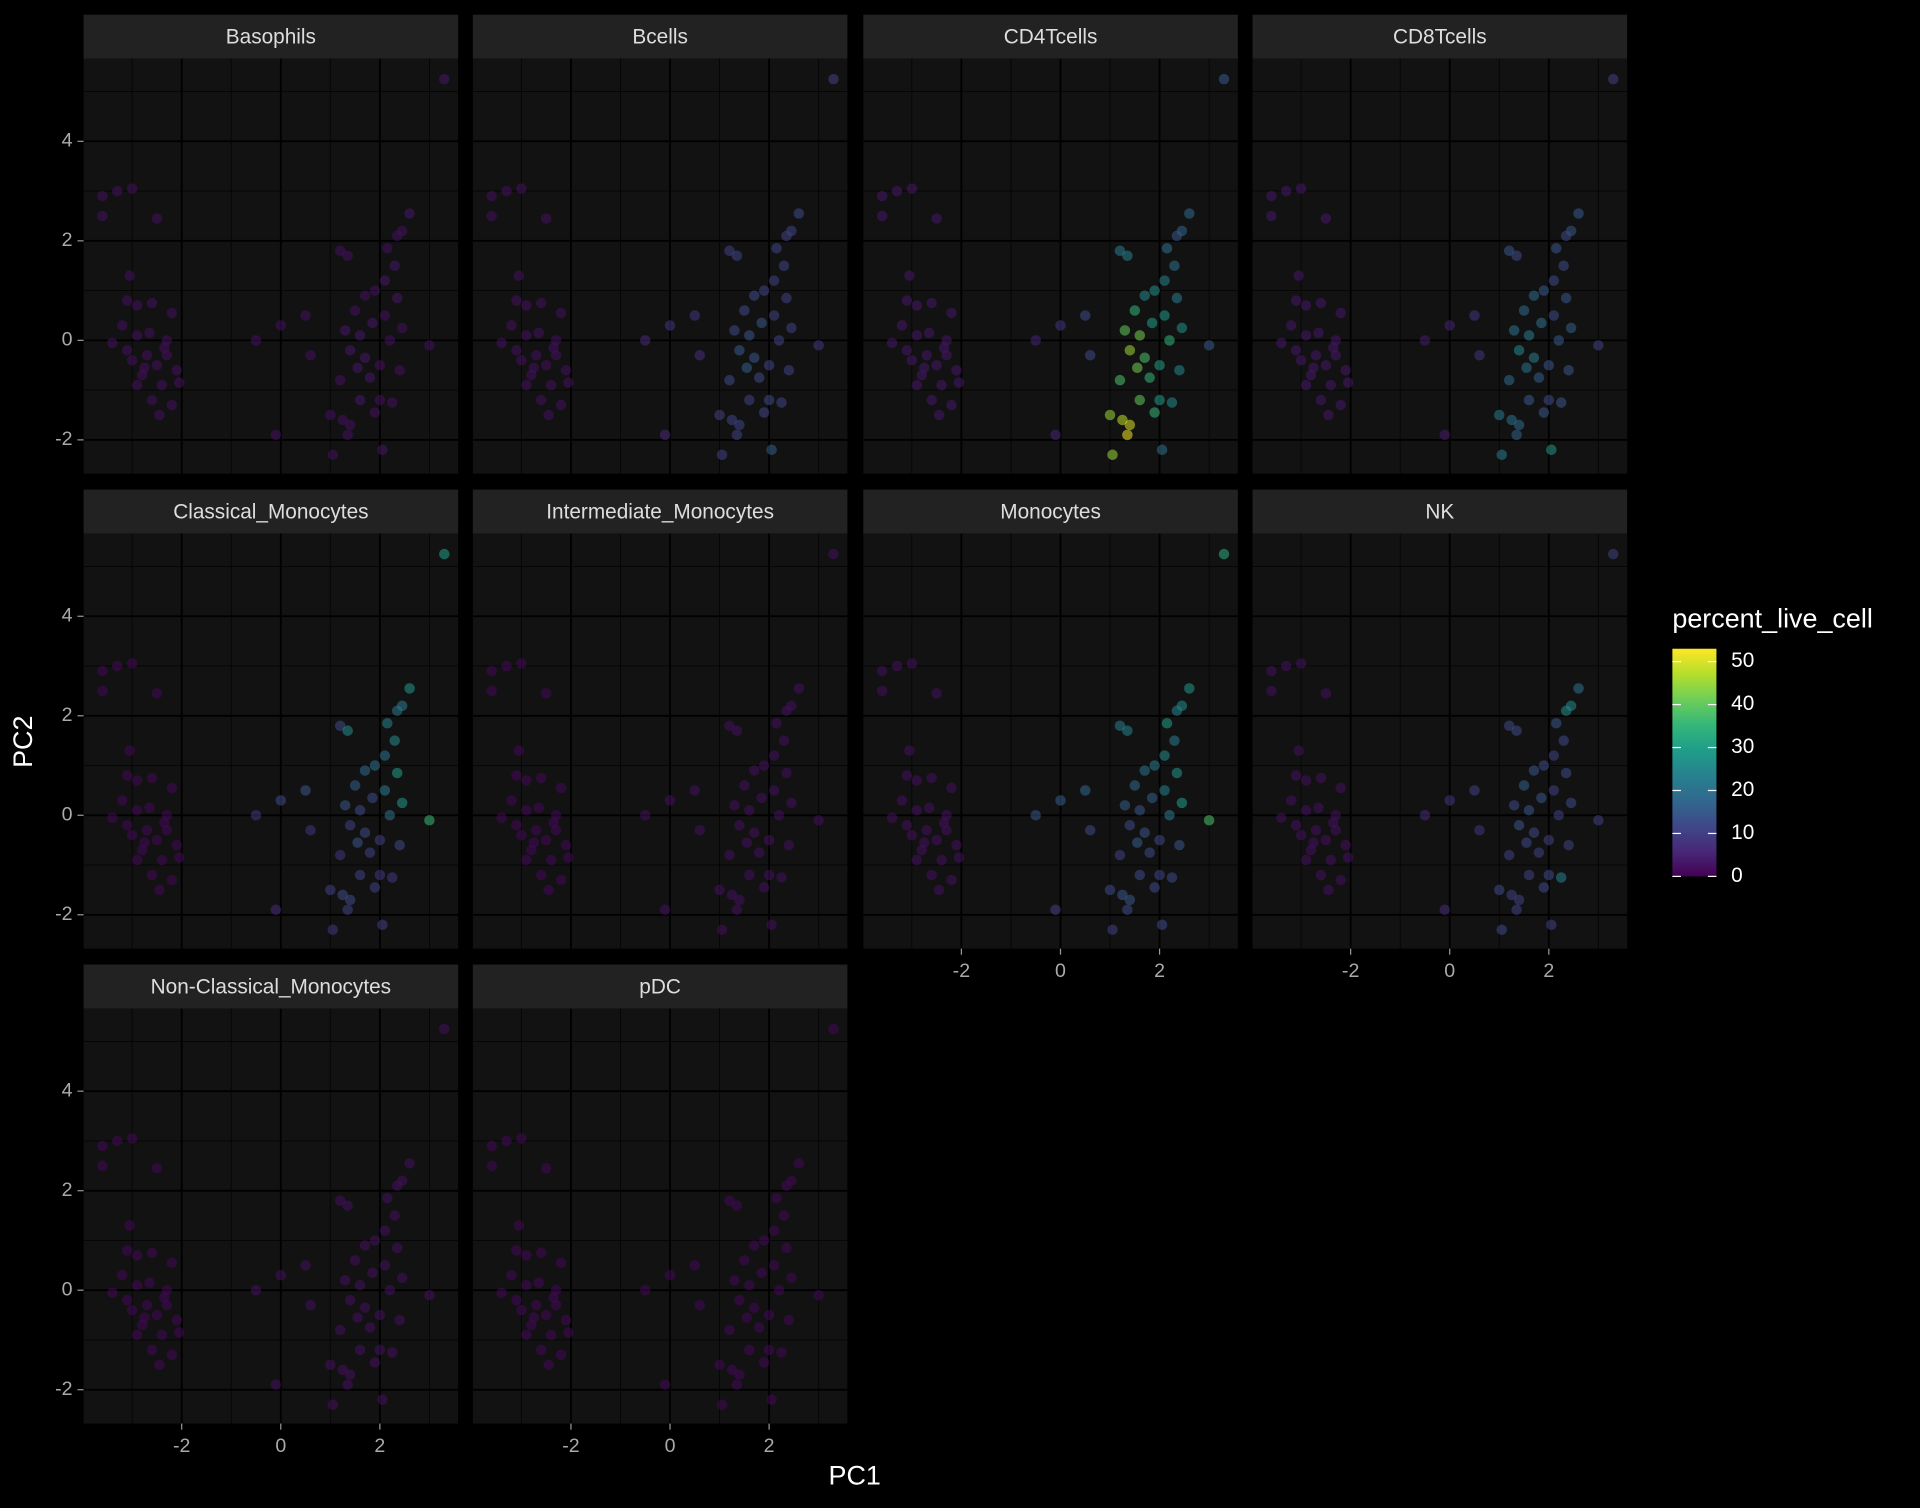 This screenshot has height=1508, width=1920. Describe the element at coordinates (670, 1446) in the screenshot. I see `x-tick-label: 0` at that location.